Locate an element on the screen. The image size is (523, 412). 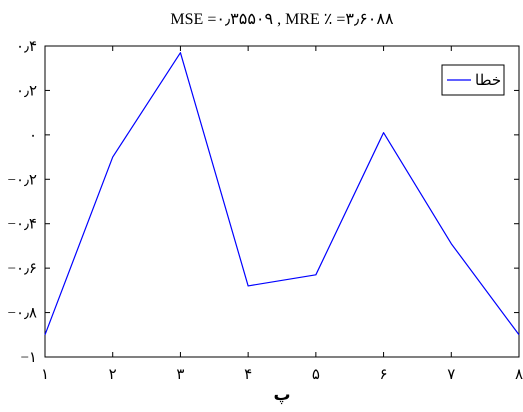
x-tick-label: ۳ is located at coordinates (180, 375).